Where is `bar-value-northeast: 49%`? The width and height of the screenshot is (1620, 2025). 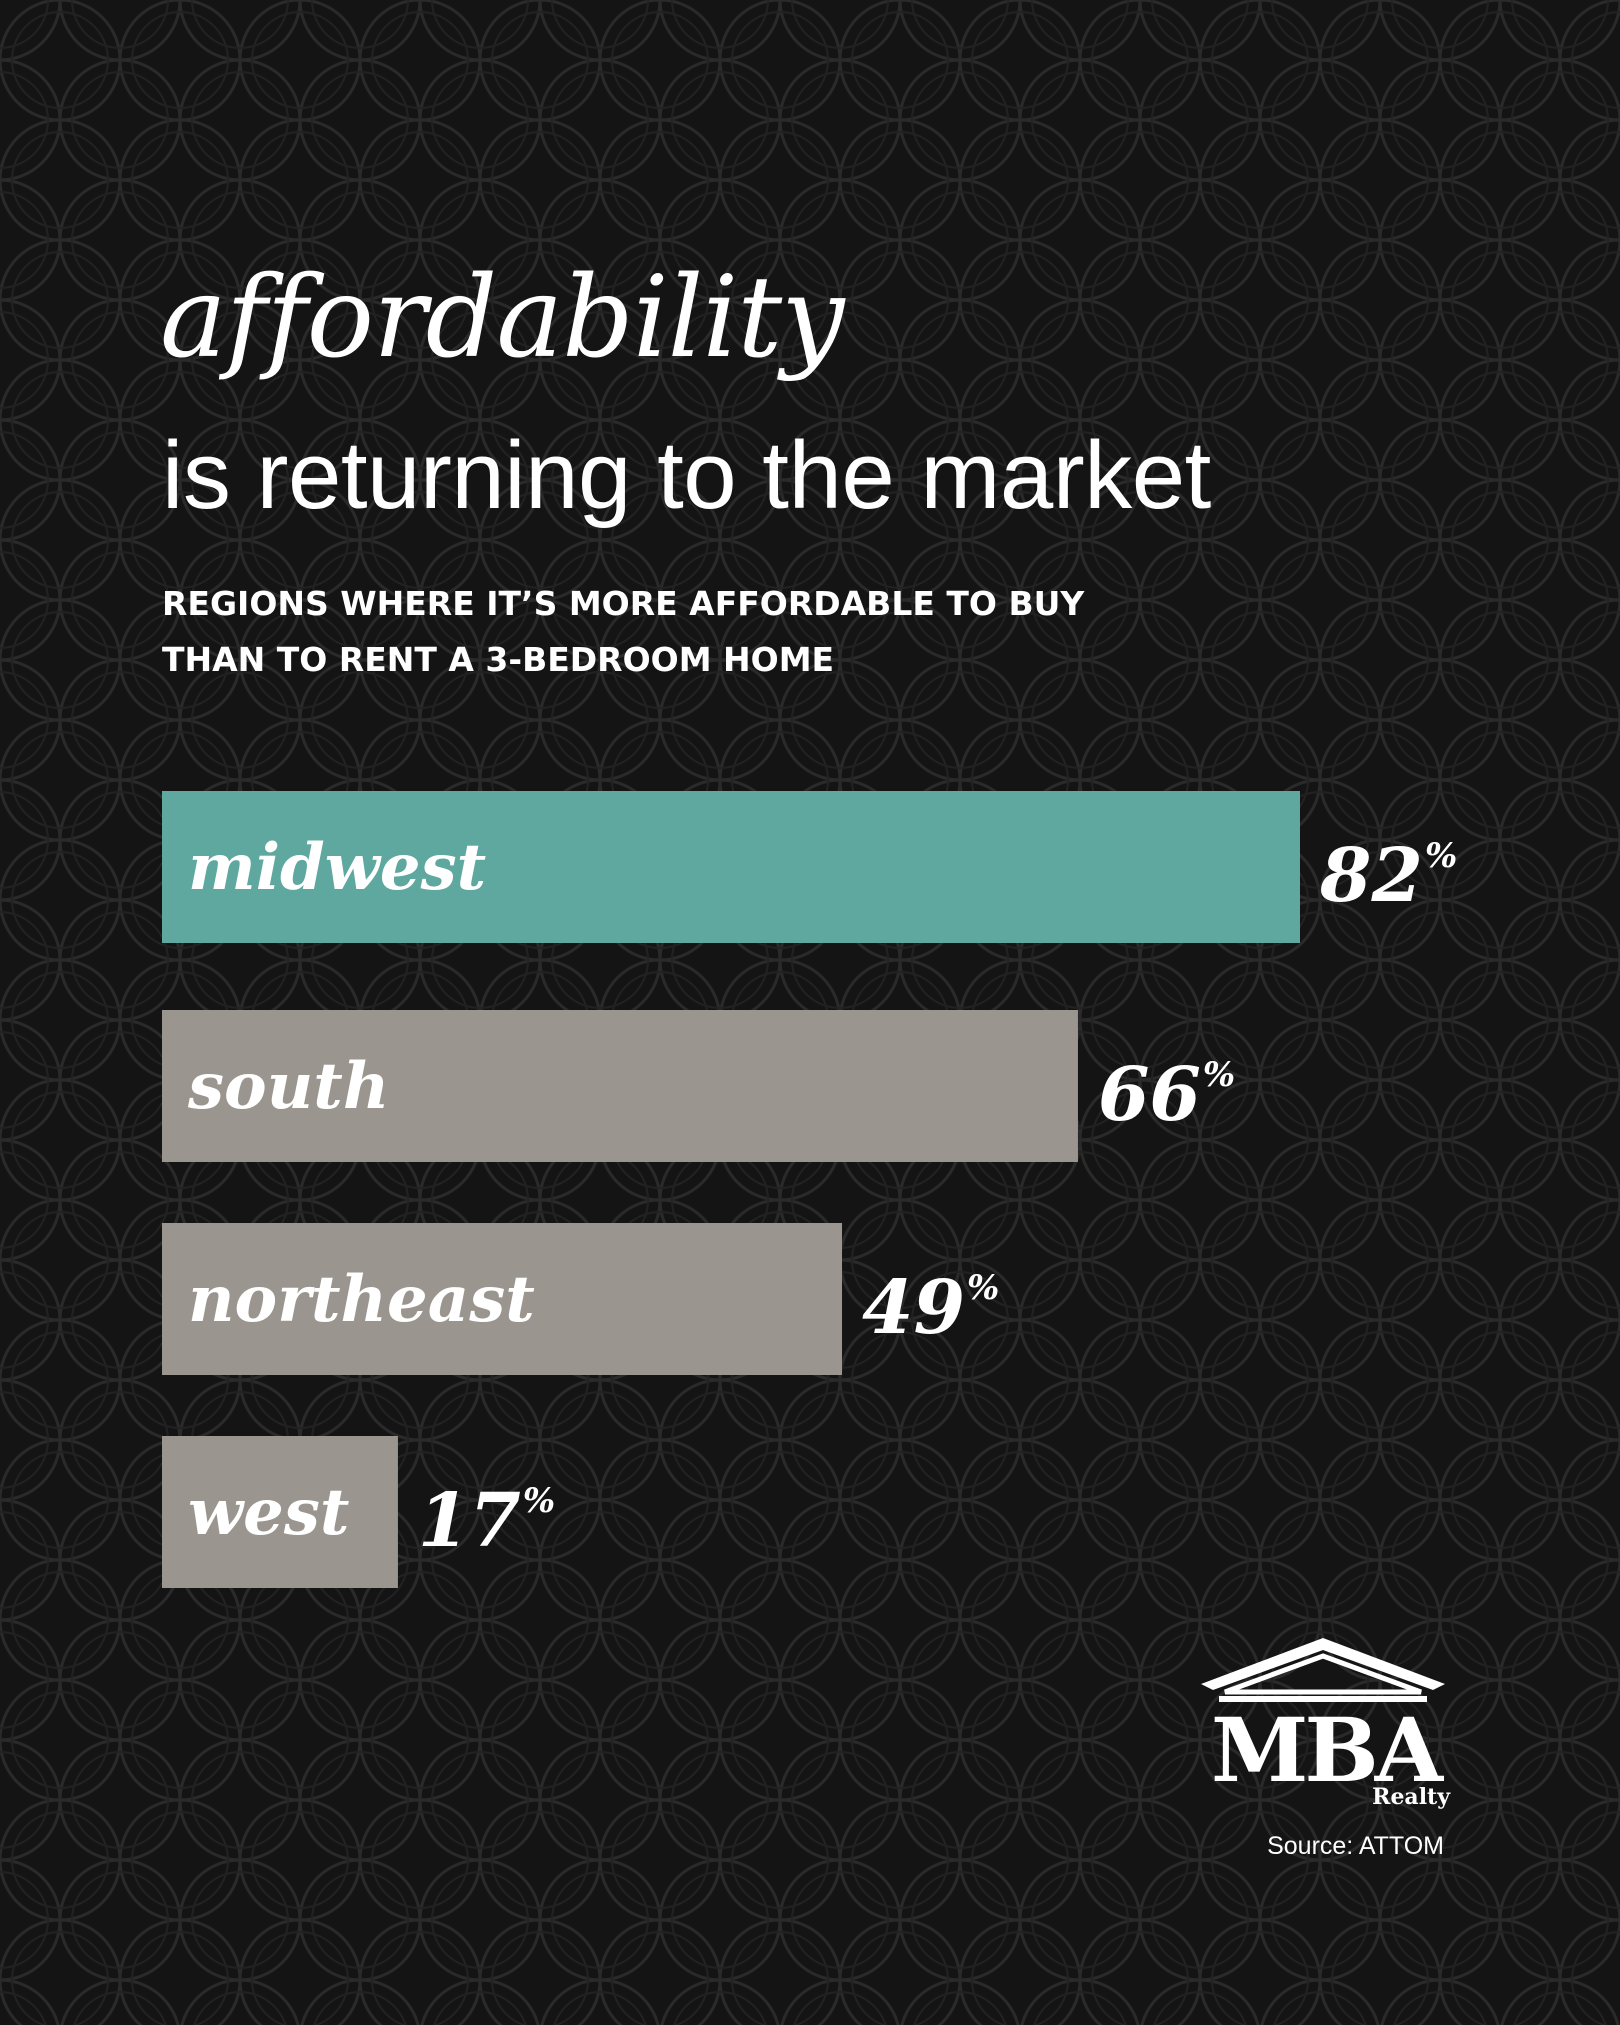
bar-value-northeast: 49% is located at coordinates (930, 1308).